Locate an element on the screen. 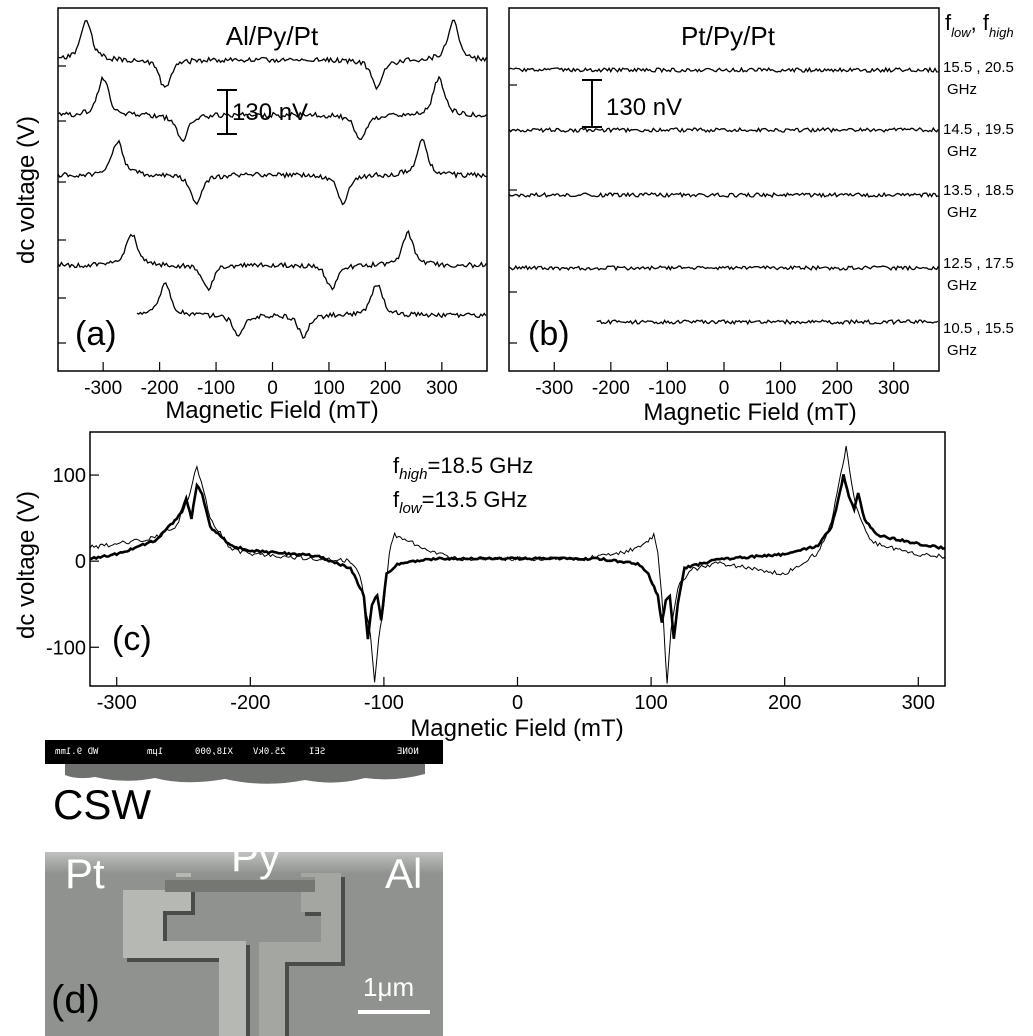 The height and width of the screenshot is (1036, 1033). py-strip is located at coordinates (240, 884).